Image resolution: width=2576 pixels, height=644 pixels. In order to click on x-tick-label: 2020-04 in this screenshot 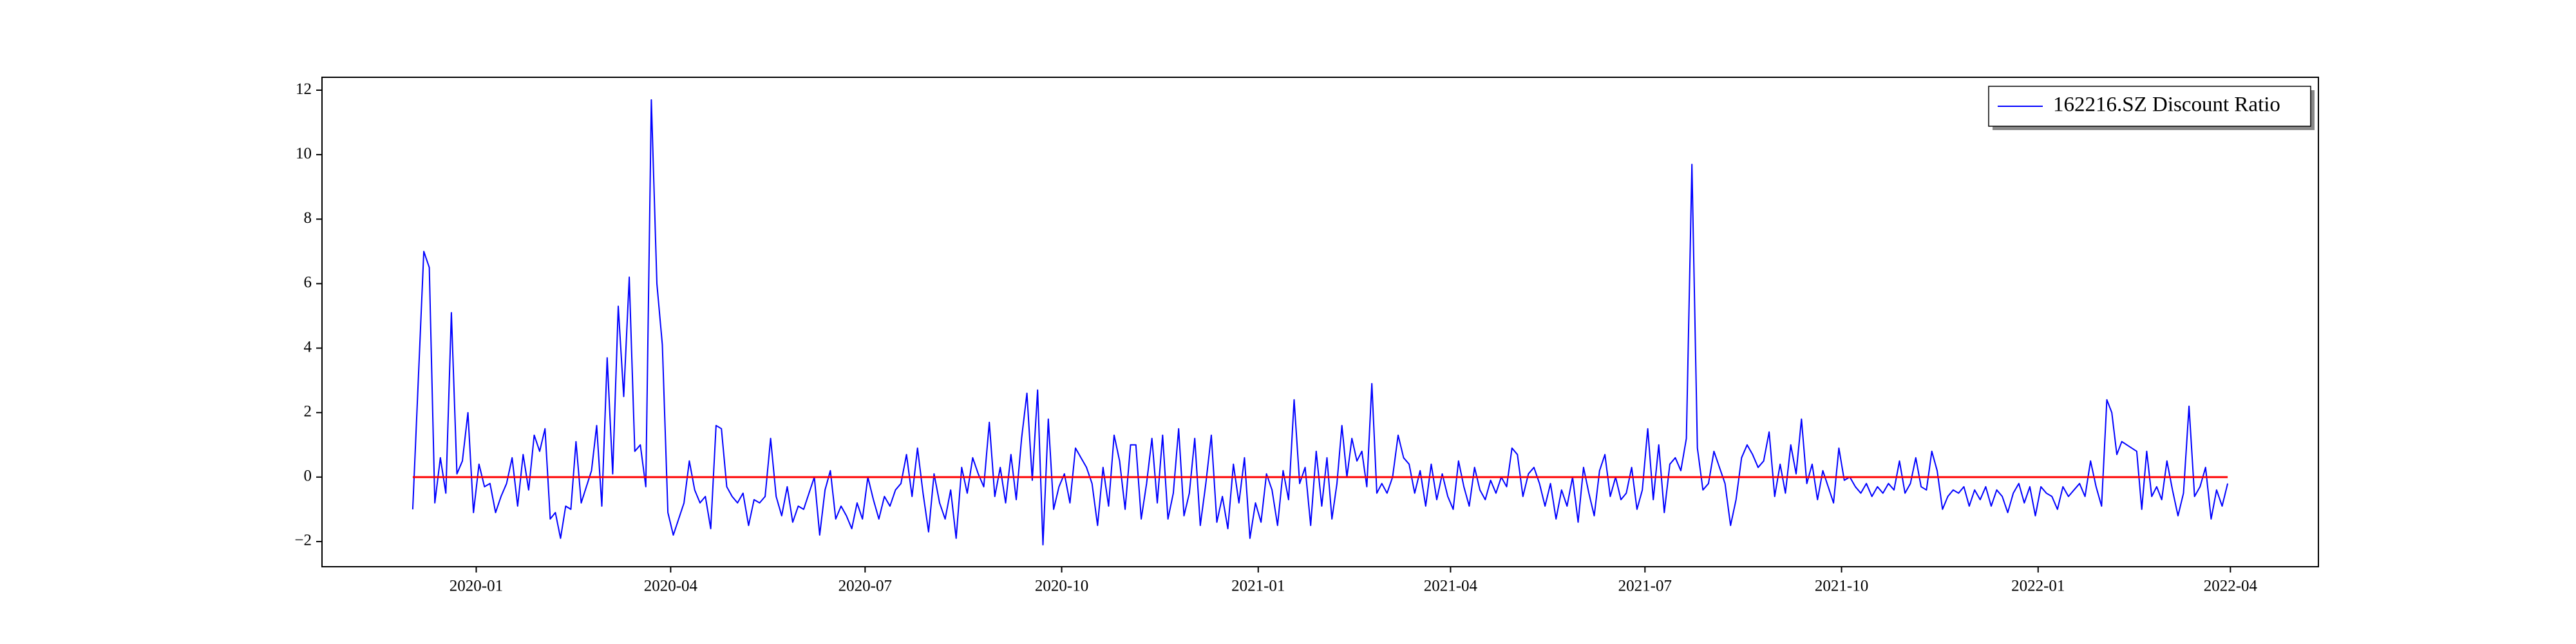, I will do `click(671, 587)`.